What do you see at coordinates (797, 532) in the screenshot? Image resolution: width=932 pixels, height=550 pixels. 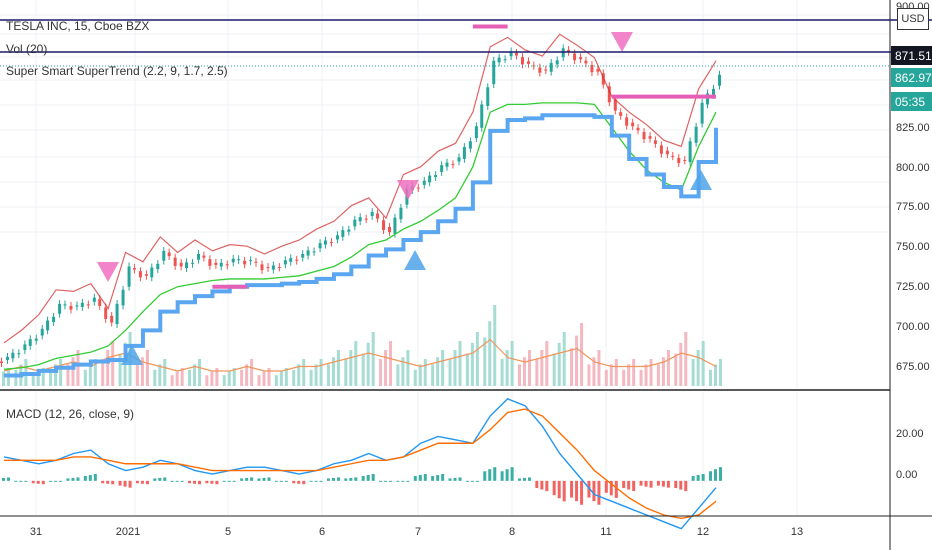 I see `time-axis-label: 13` at bounding box center [797, 532].